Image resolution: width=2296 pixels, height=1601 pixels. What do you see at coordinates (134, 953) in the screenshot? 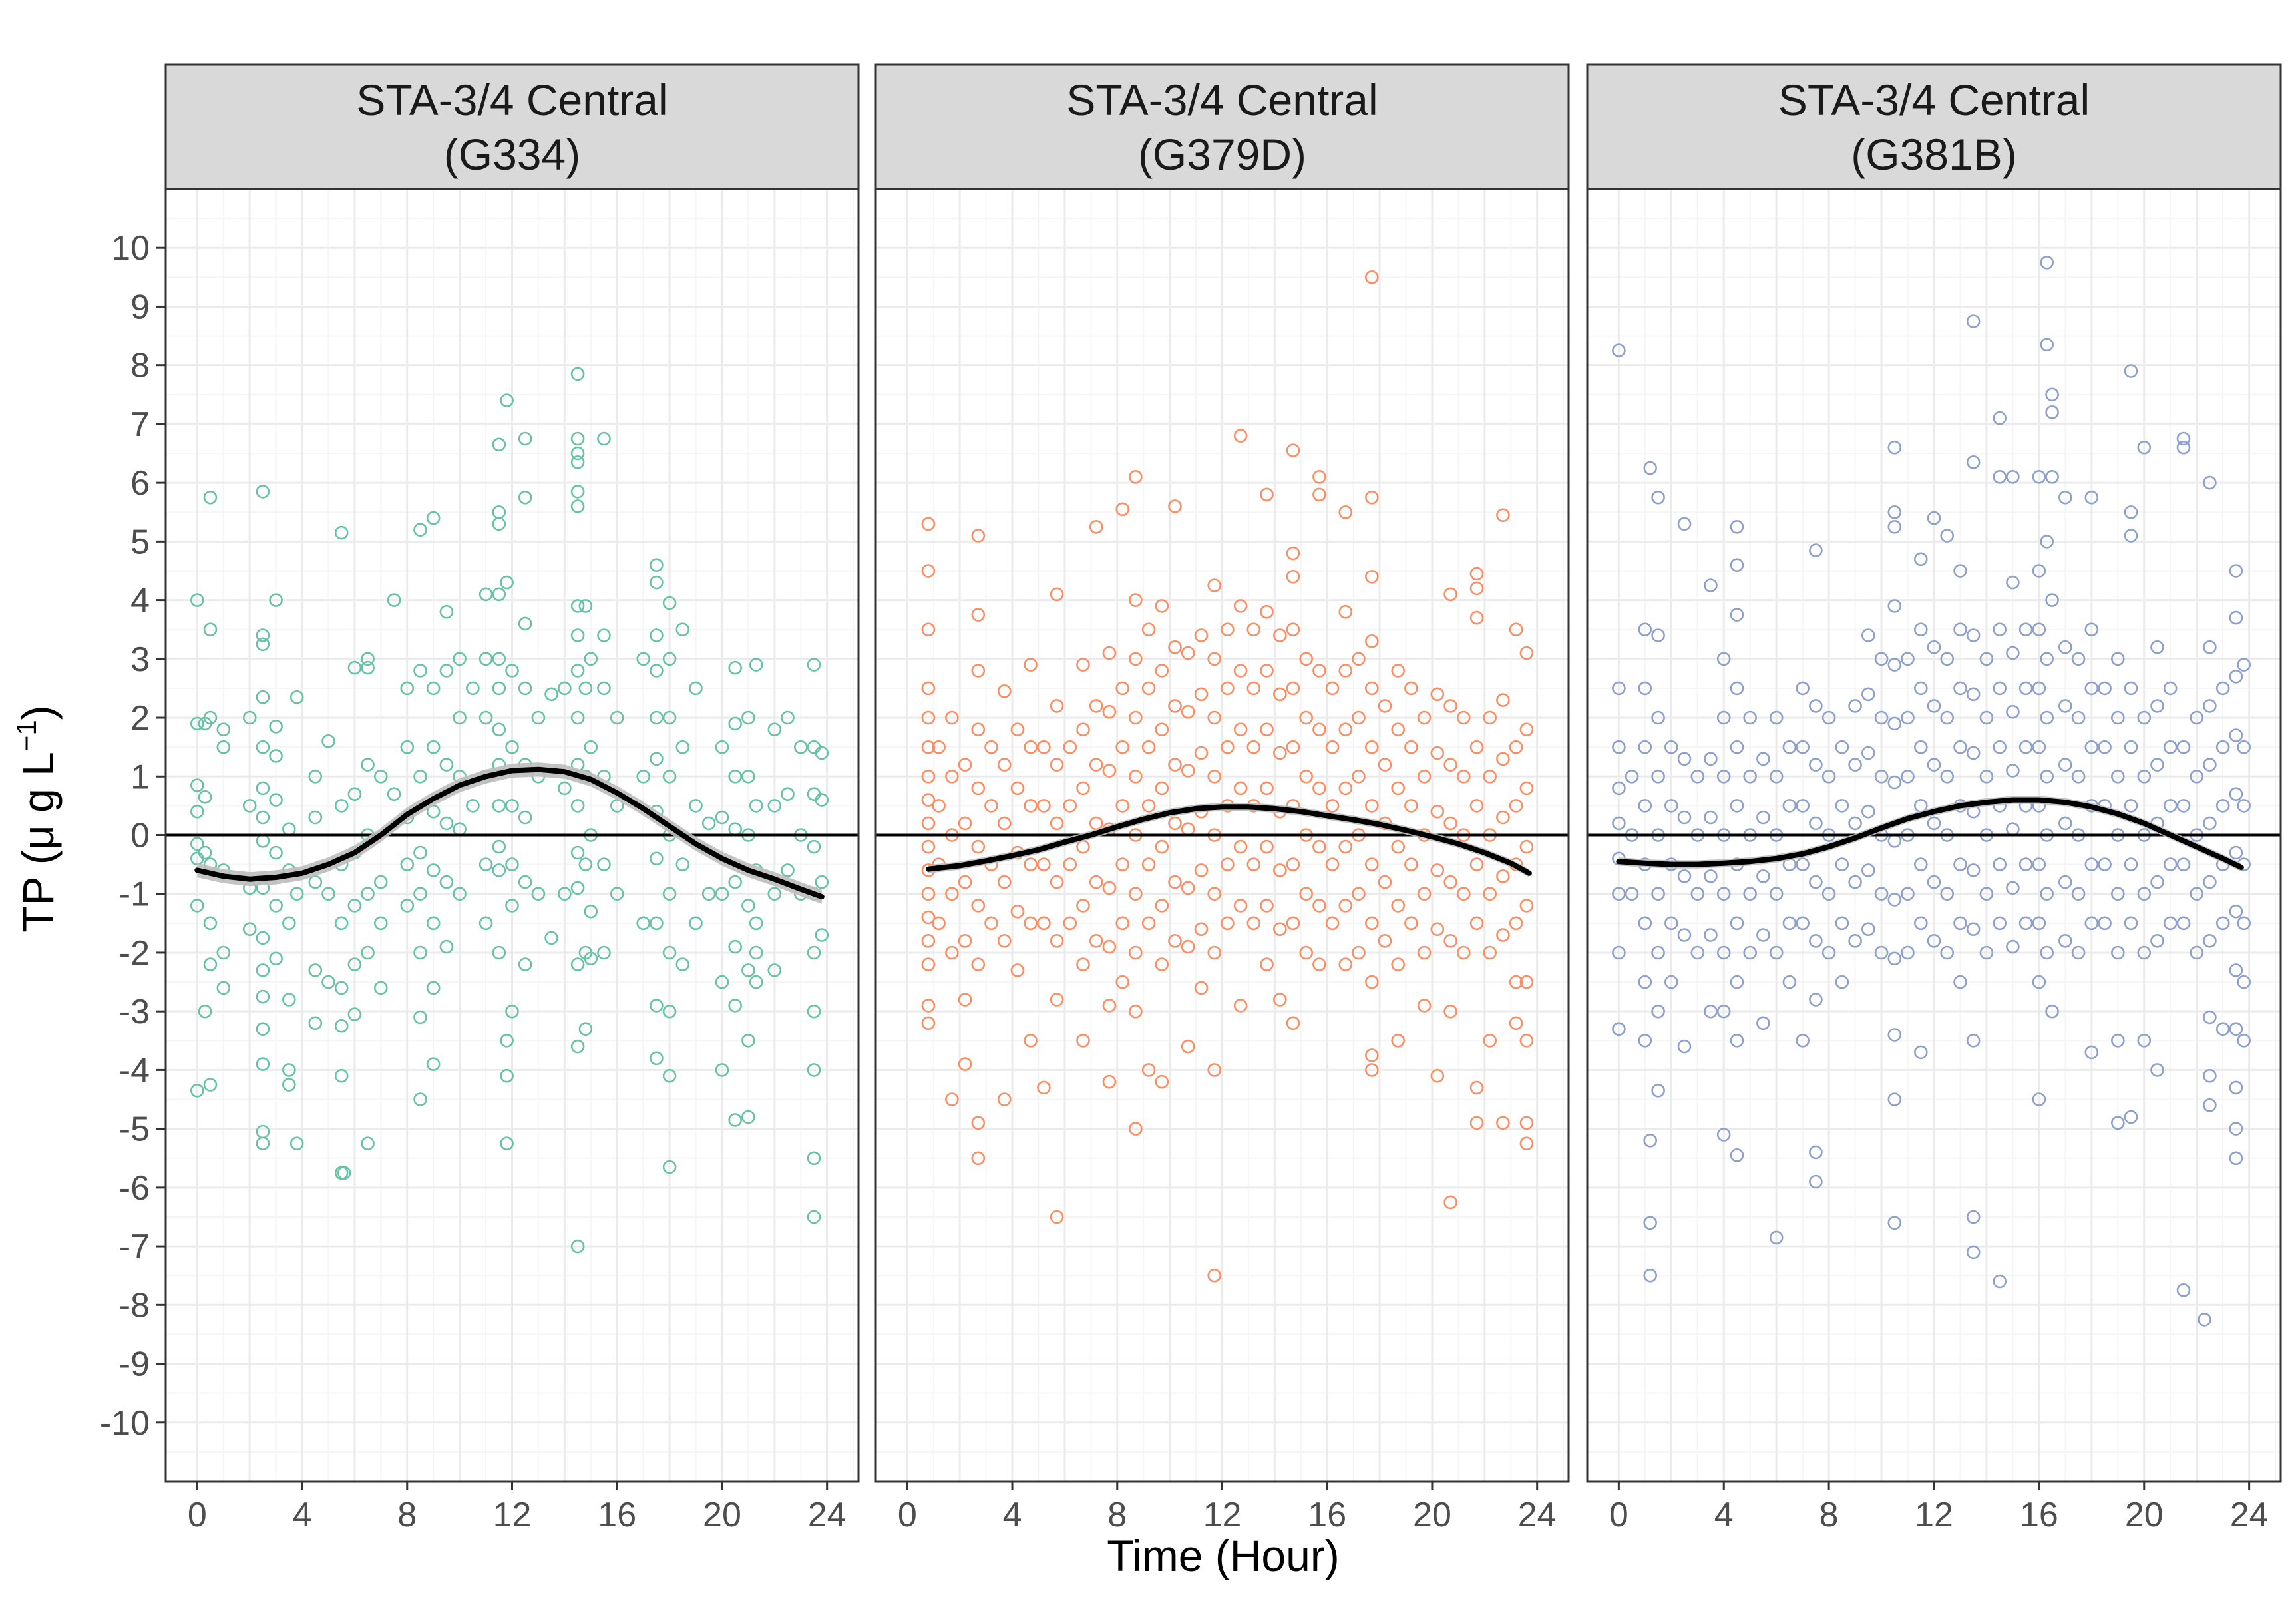
I see `y-tick-label: -2` at bounding box center [134, 953].